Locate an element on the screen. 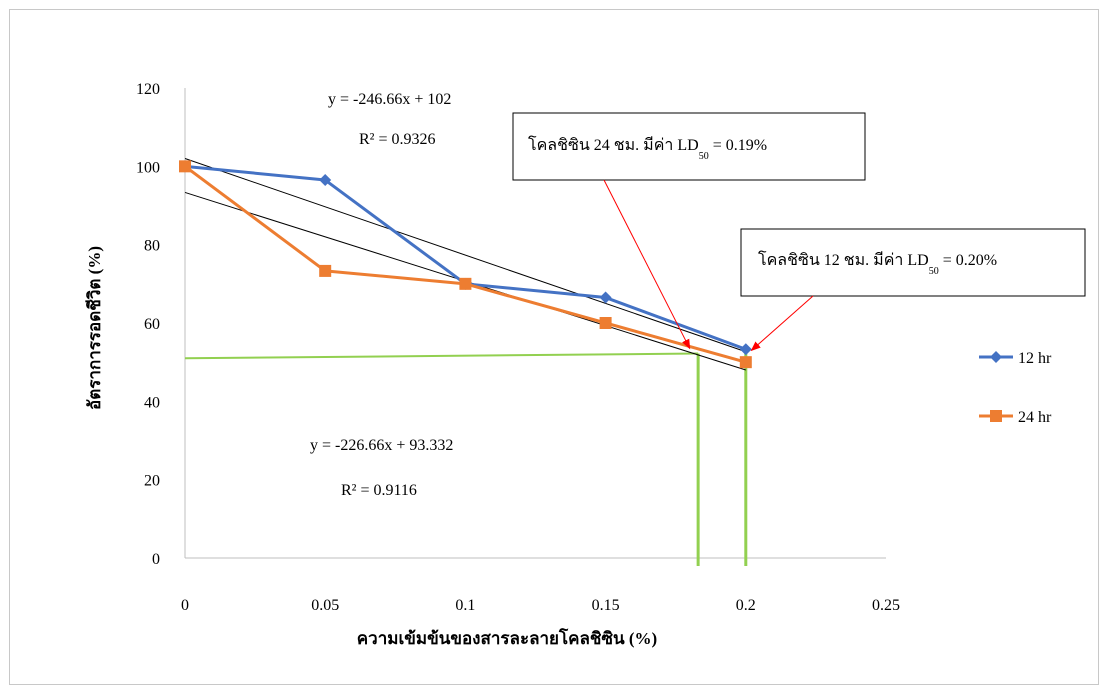 The width and height of the screenshot is (1102, 691). trendline-r2-12hr: R² = 0.9326 is located at coordinates (397, 139).